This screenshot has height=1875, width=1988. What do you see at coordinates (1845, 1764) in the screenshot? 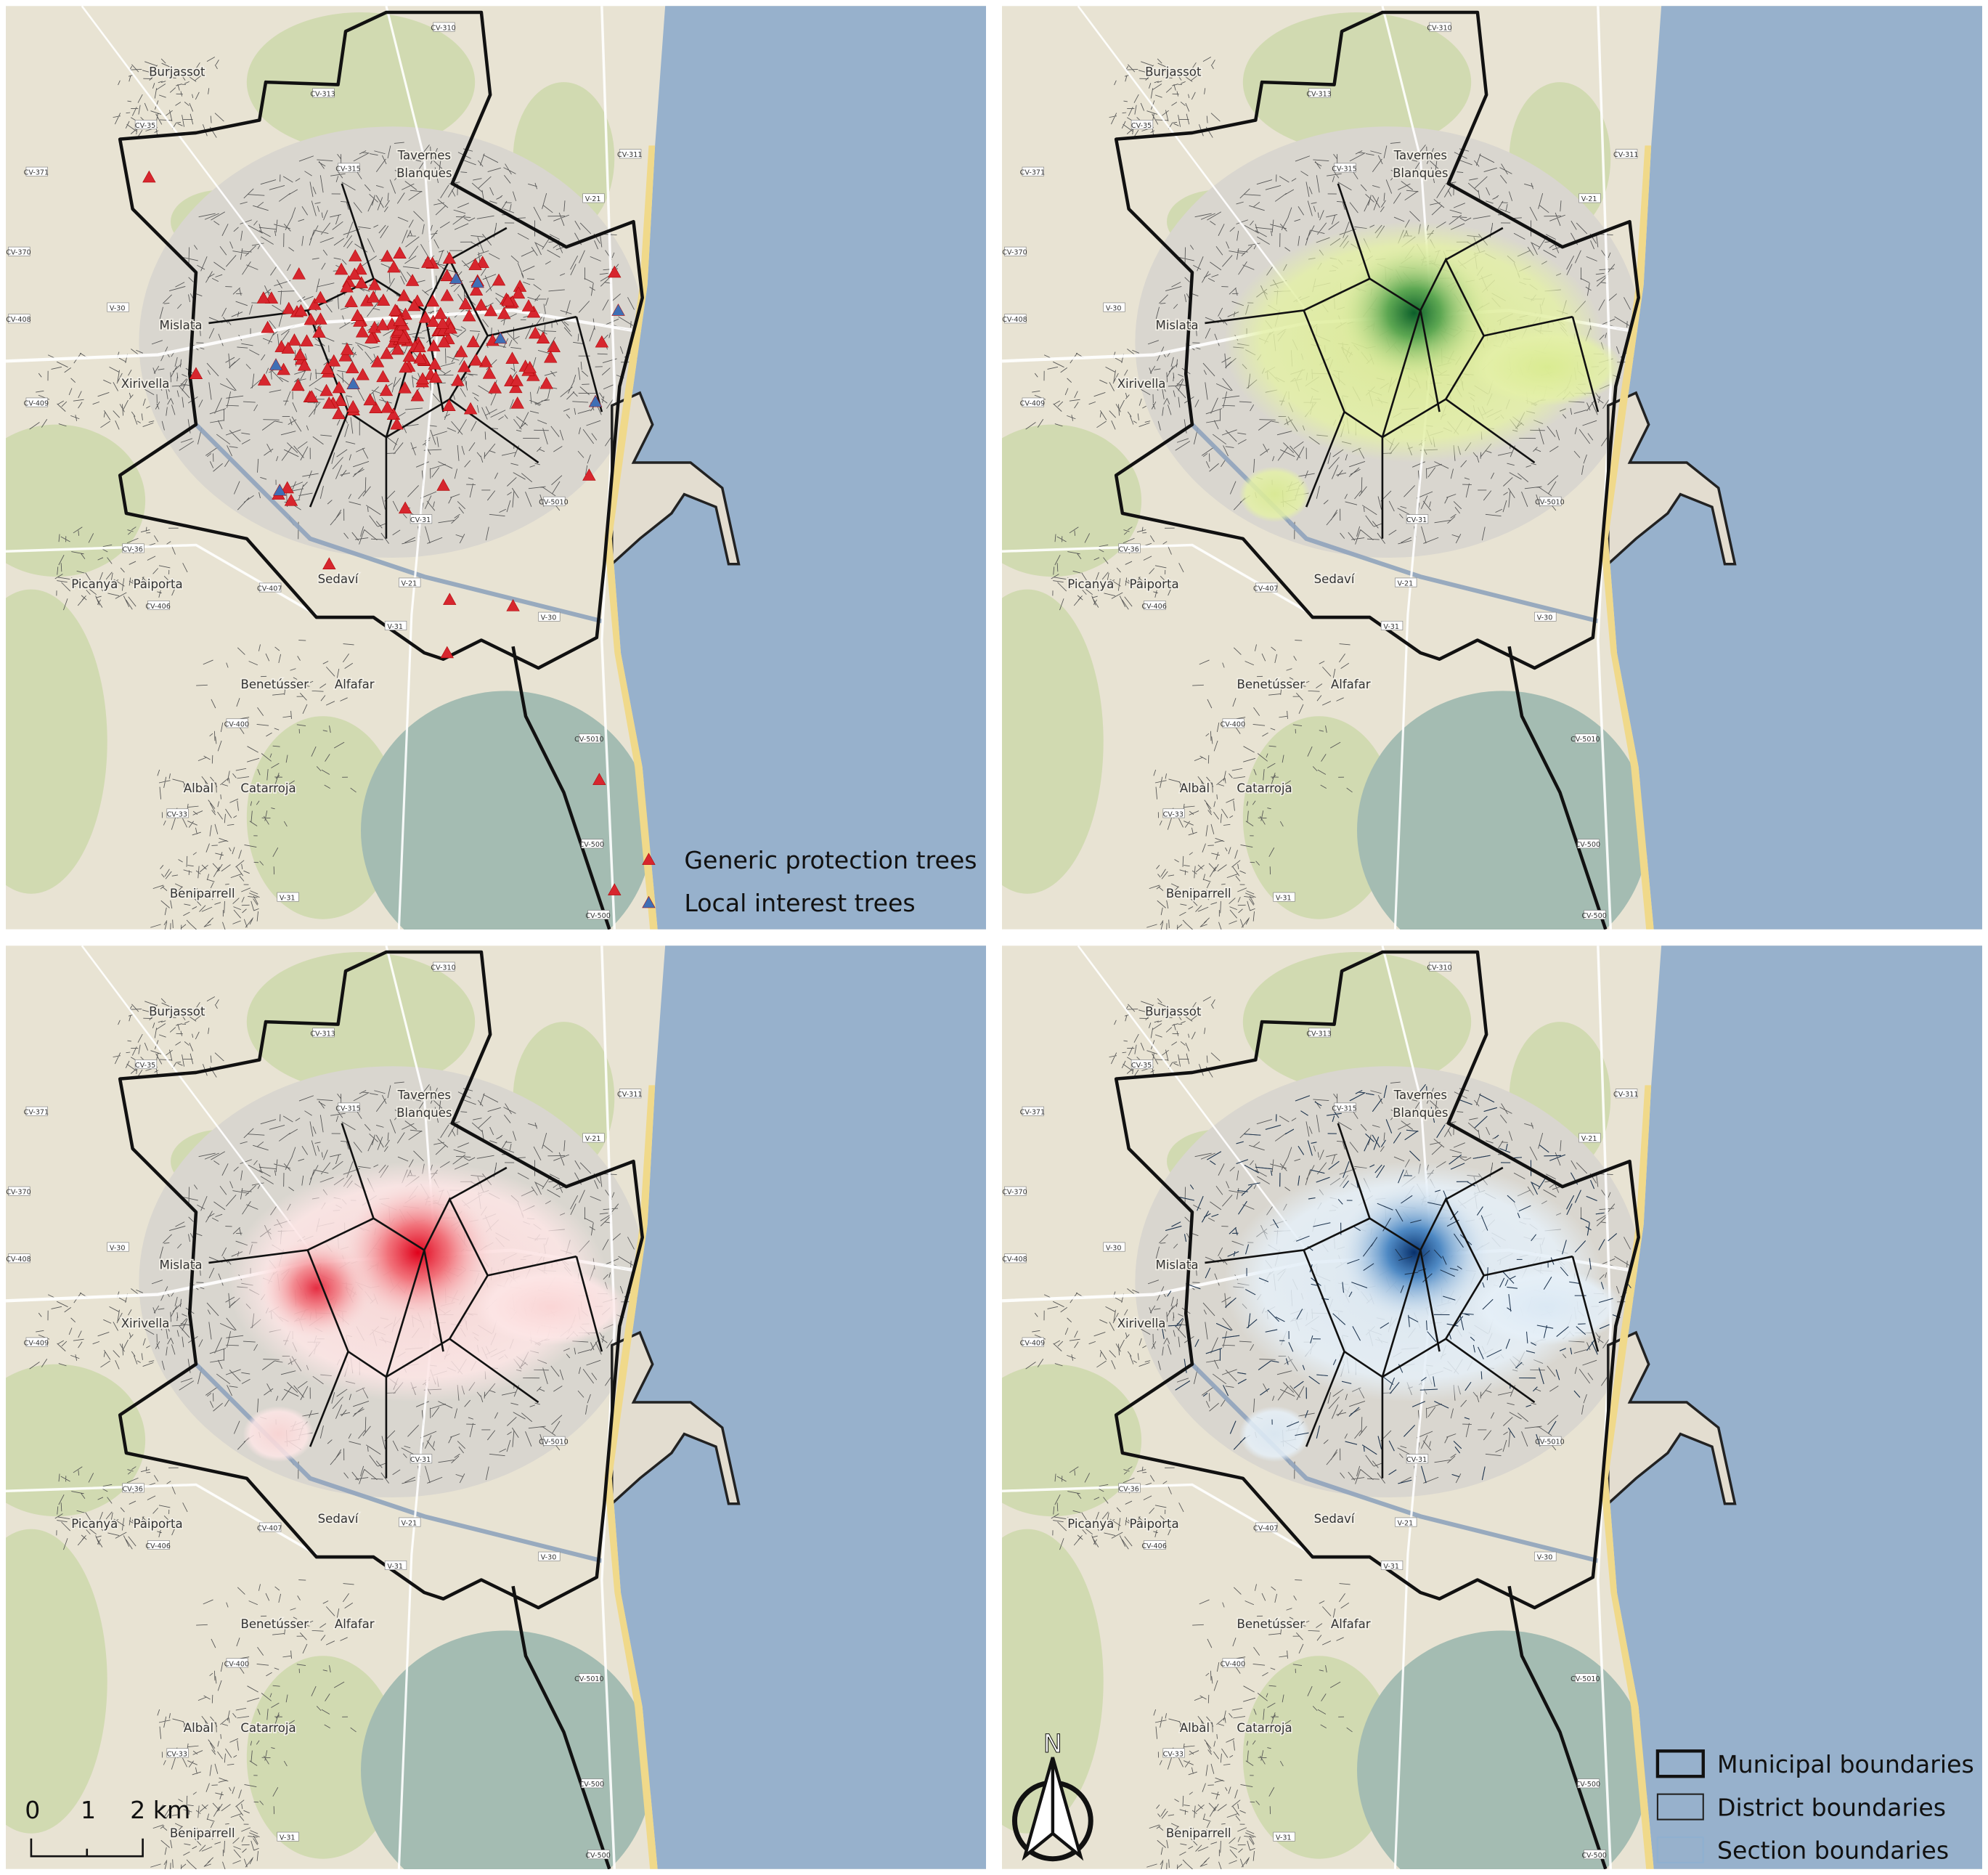
I see `legend-label: Municipal boundaries` at bounding box center [1845, 1764].